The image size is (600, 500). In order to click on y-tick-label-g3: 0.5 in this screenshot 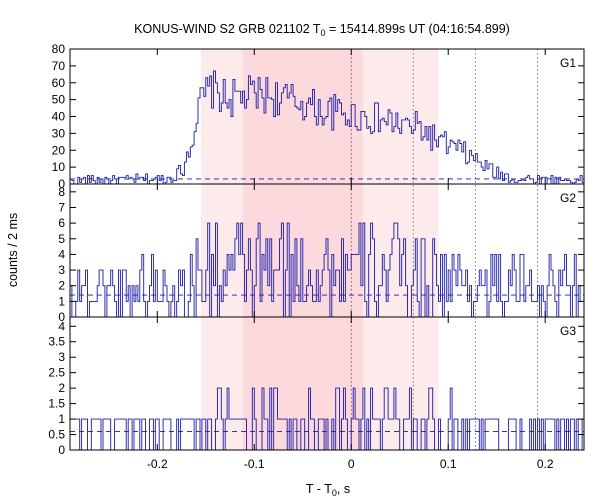, I will do `click(56, 435)`.